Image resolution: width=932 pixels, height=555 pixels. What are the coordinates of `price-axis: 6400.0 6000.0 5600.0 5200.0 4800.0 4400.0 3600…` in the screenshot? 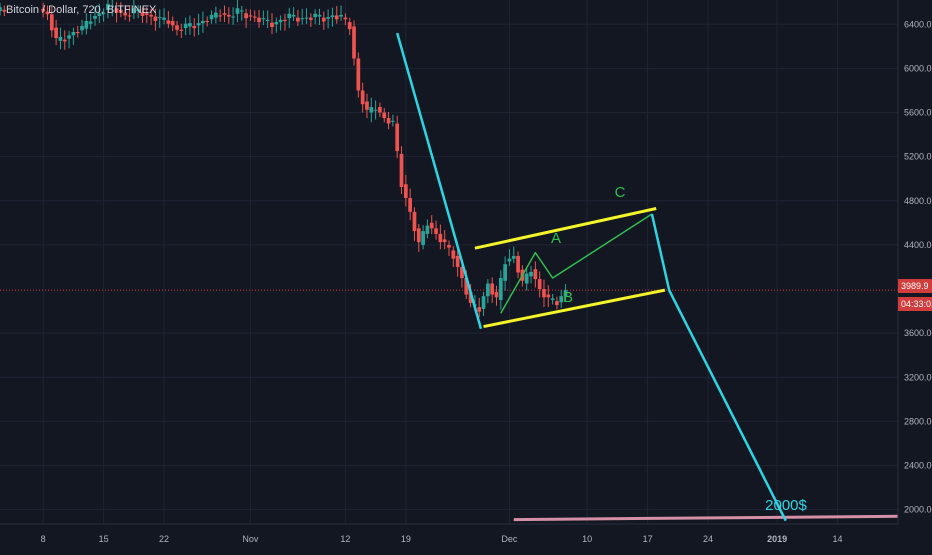 It's located at (918, 266).